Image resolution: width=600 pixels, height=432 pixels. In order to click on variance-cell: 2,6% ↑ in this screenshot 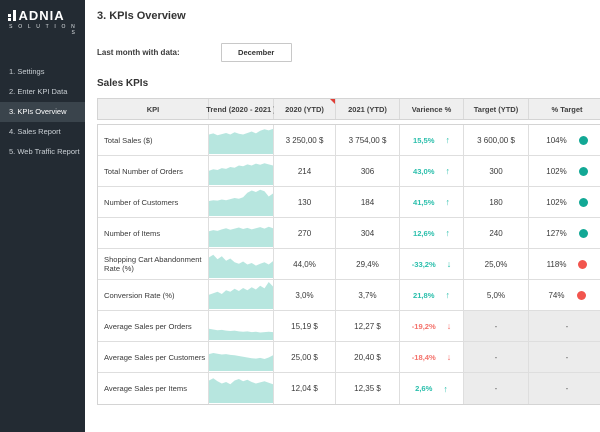, I will do `click(432, 388)`.